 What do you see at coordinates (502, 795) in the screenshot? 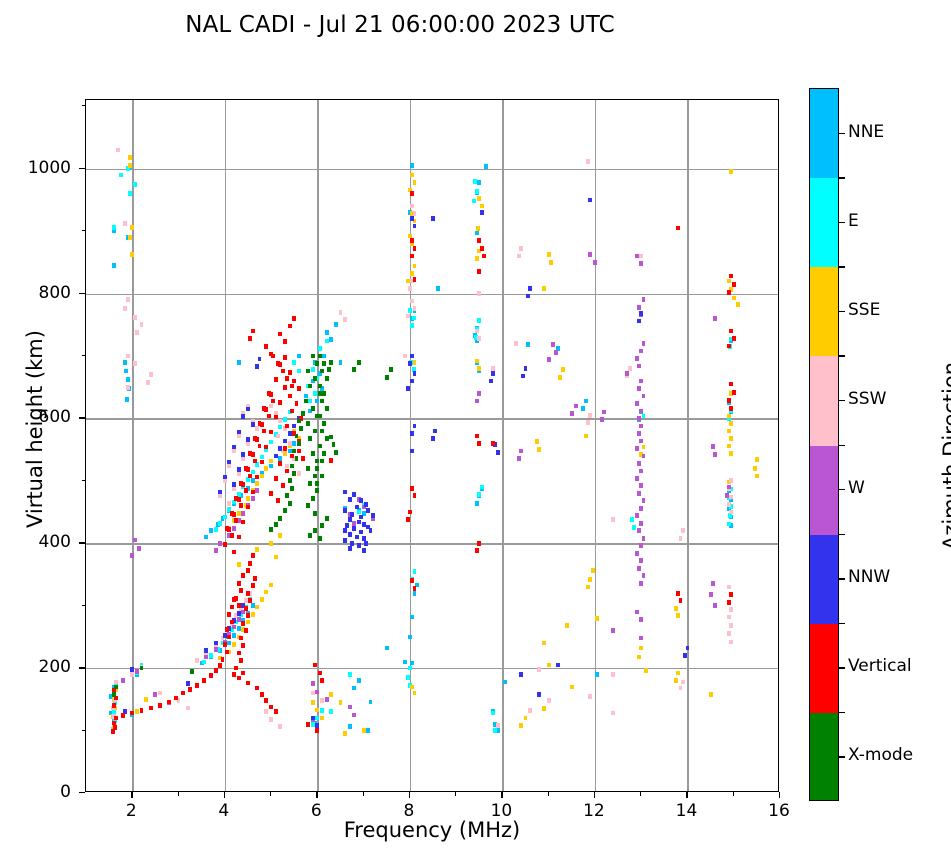
I see `x-tick` at bounding box center [502, 795].